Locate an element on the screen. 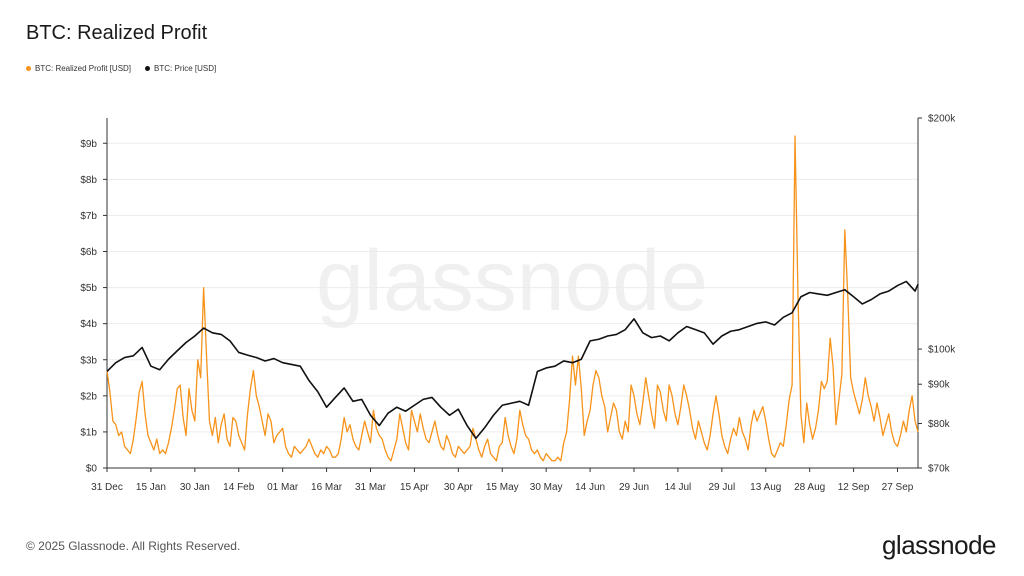  legend-label-price: BTC: Price [USD] is located at coordinates (185, 68).